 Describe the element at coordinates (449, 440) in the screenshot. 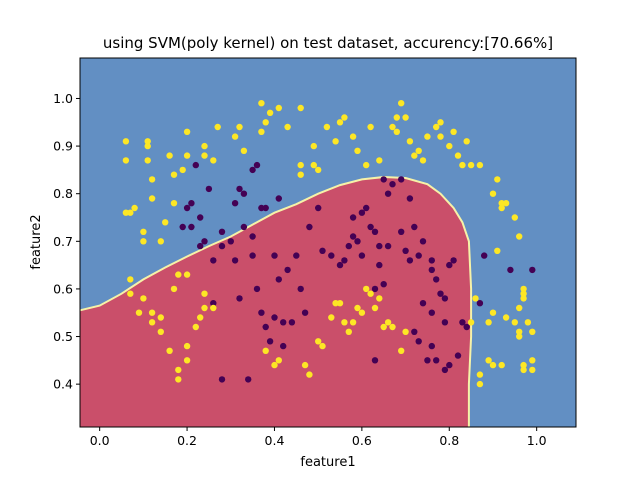

I see `x-tick-label: 0.8` at that location.